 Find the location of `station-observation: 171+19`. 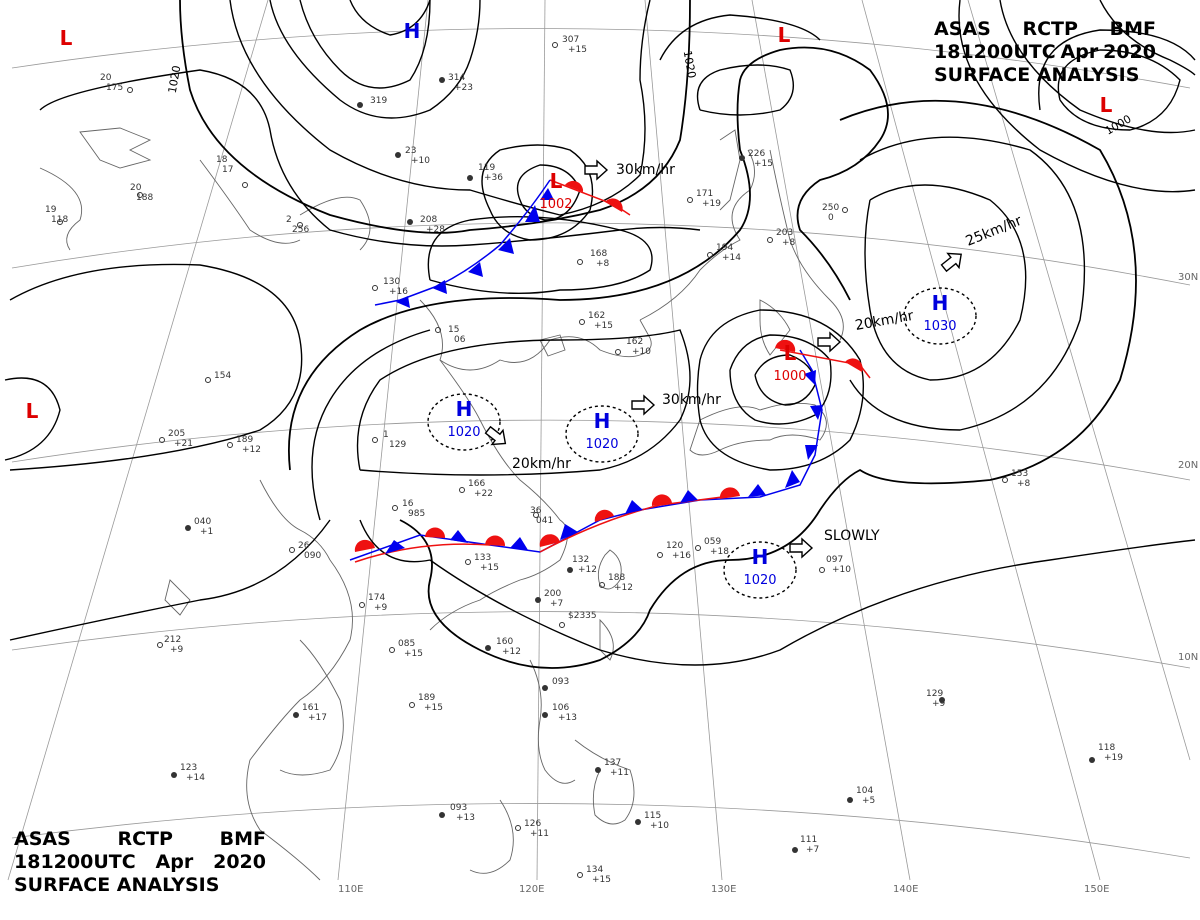

station-observation: 171+19 is located at coordinates (708, 199).